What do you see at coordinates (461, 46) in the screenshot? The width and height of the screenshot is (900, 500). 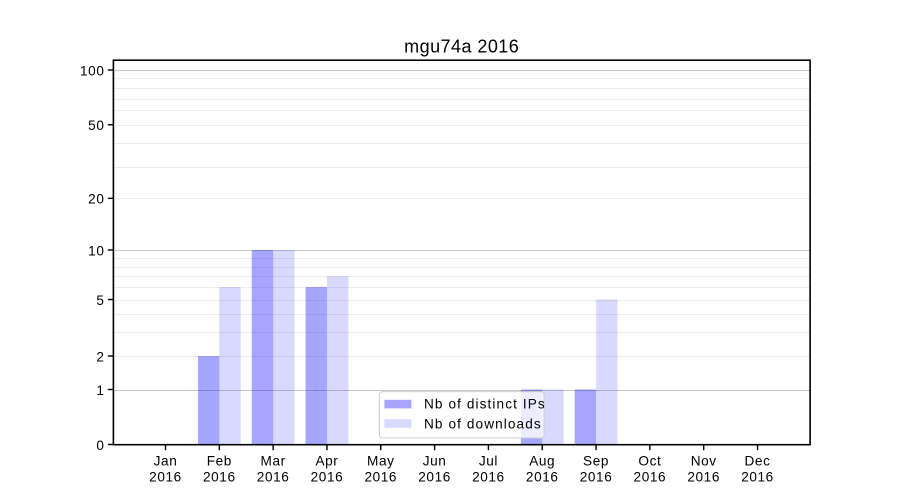 I see `svg-text: mgu74a 2016` at bounding box center [461, 46].